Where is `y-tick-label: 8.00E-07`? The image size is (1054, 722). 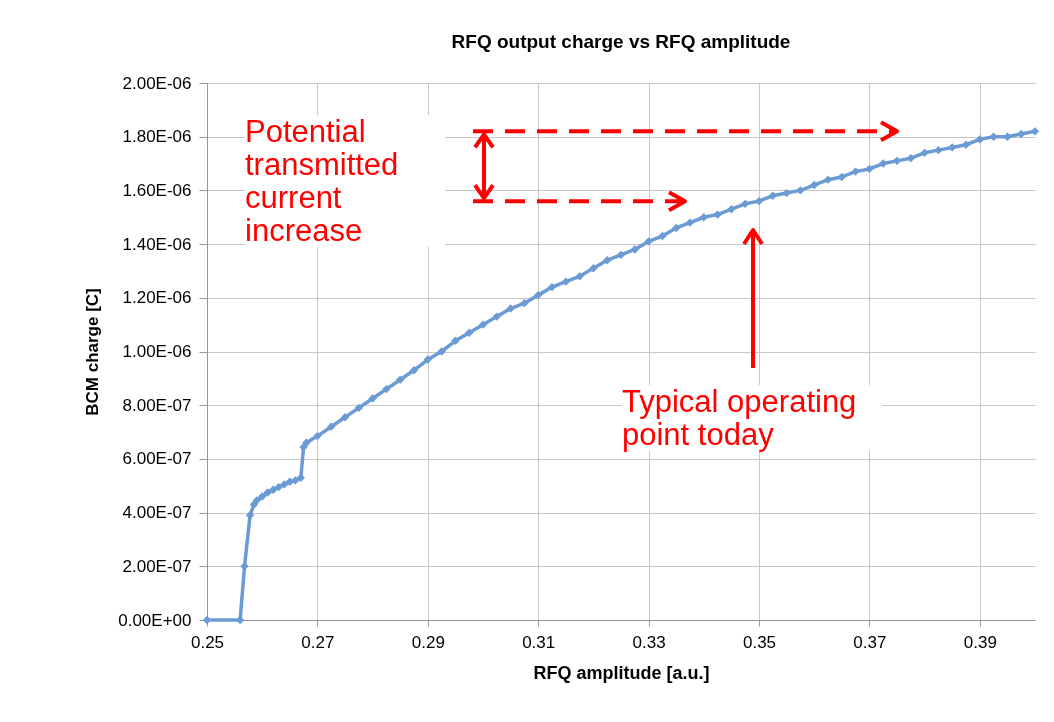 y-tick-label: 8.00E-07 is located at coordinates (157, 405).